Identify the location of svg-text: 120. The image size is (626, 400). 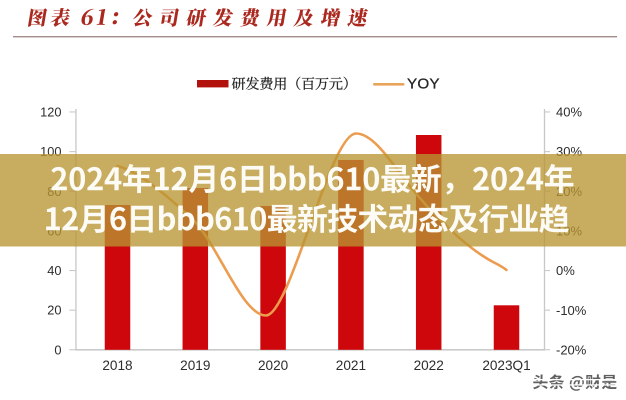
(50, 112).